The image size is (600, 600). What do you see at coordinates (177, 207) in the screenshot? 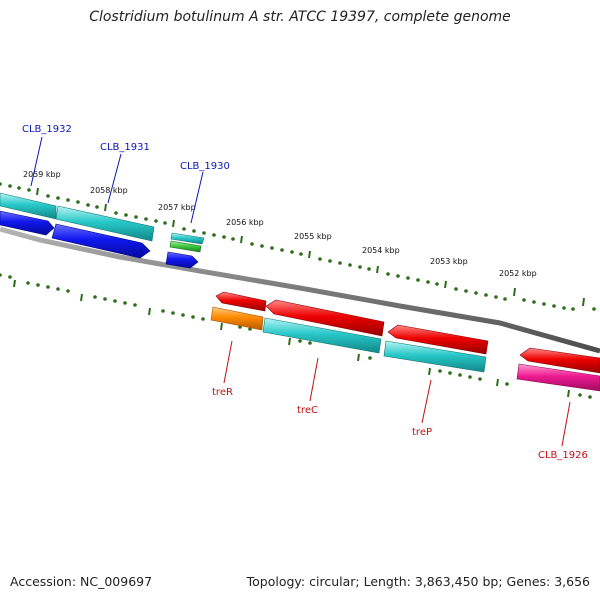
I see `tick-label: 2057 kbp` at bounding box center [177, 207].